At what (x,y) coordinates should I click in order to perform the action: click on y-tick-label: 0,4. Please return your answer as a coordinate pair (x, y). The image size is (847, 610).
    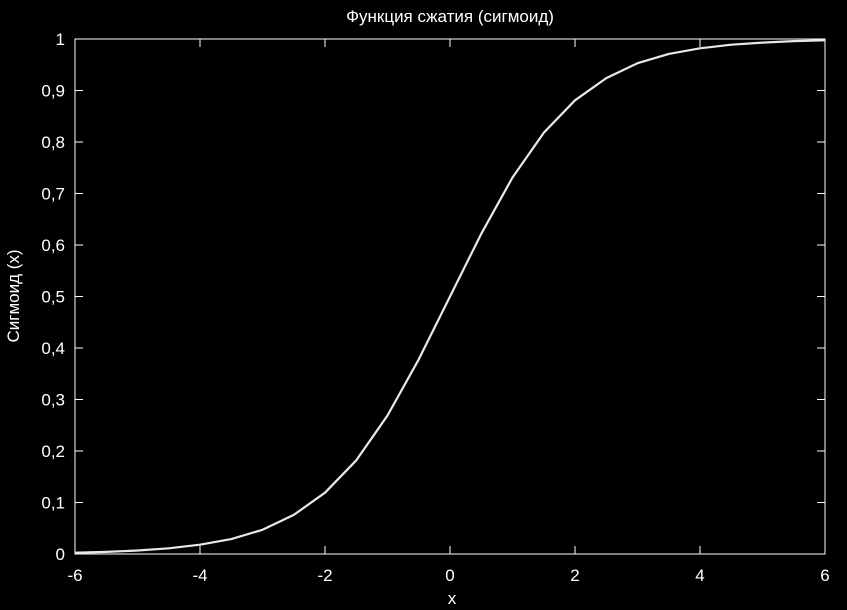
    Looking at the image, I should click on (53, 348).